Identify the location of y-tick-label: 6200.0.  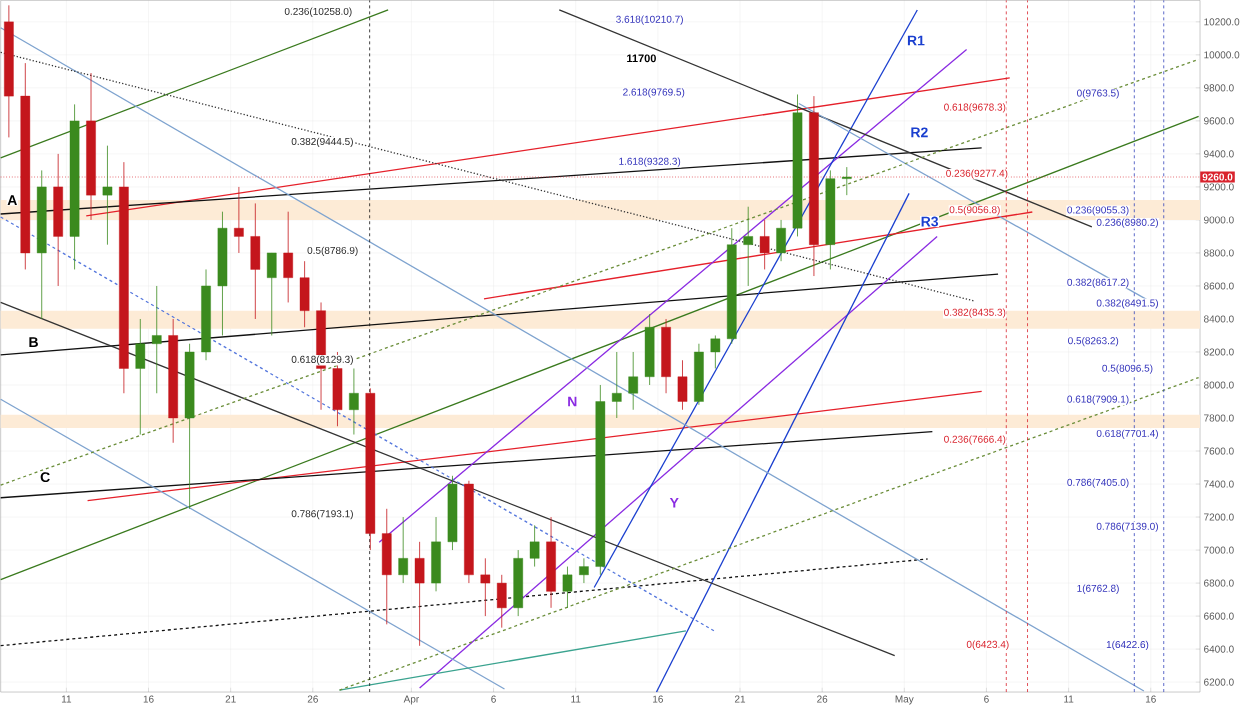
(1219, 682).